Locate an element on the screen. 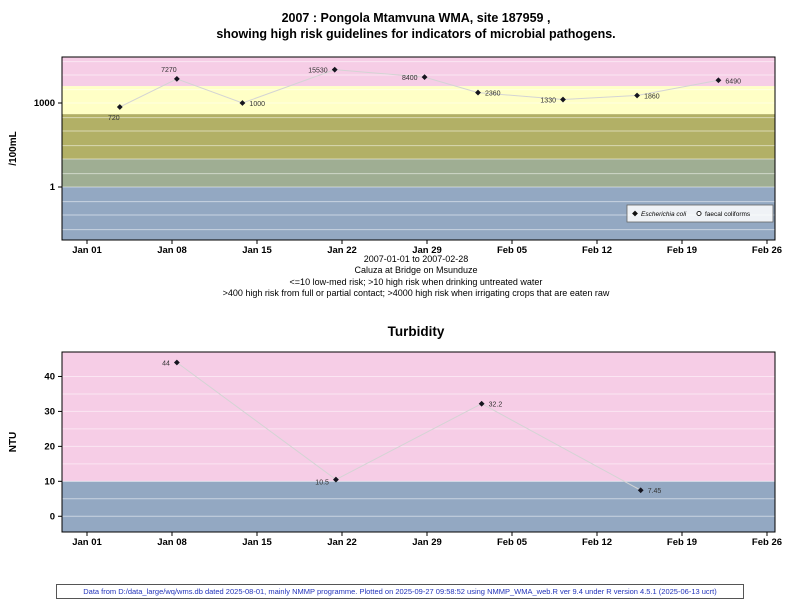 The height and width of the screenshot is (600, 800). caption-date-range: 2007-01-01 to 2007-02-28 is located at coordinates (416, 259).